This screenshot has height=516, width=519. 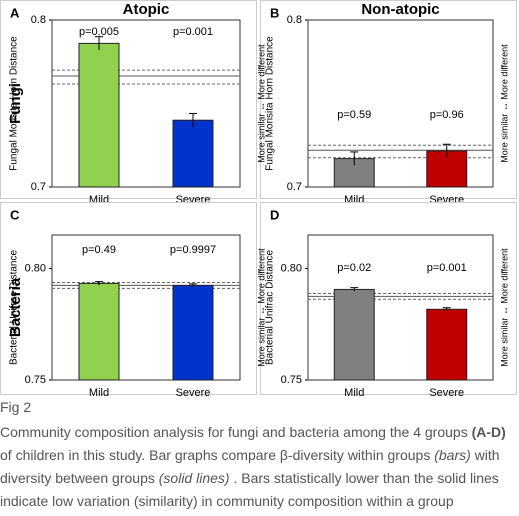 What do you see at coordinates (447, 115) in the screenshot?
I see `p-value: p=0.96` at bounding box center [447, 115].